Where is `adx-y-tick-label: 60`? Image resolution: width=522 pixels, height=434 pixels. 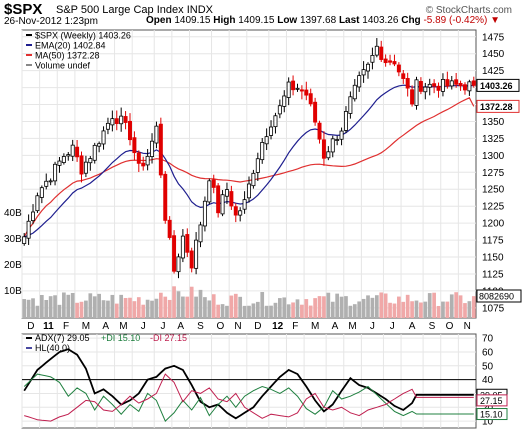 adx-y-tick-label: 60 is located at coordinates (488, 352).